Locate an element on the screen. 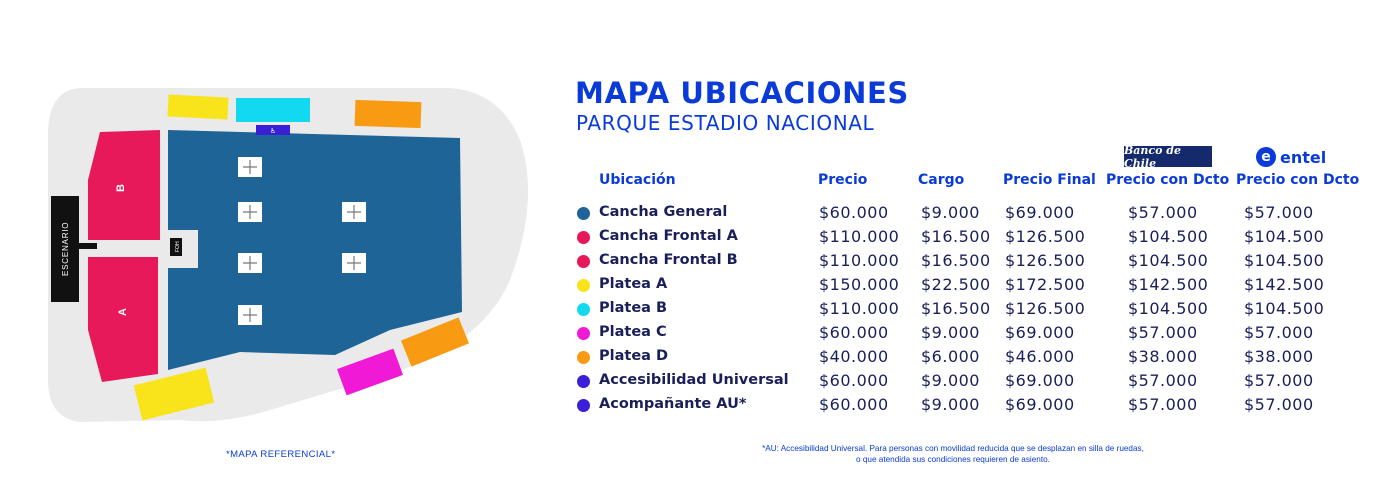 The height and width of the screenshot is (500, 1388). entel-icon: e is located at coordinates (1266, 157).